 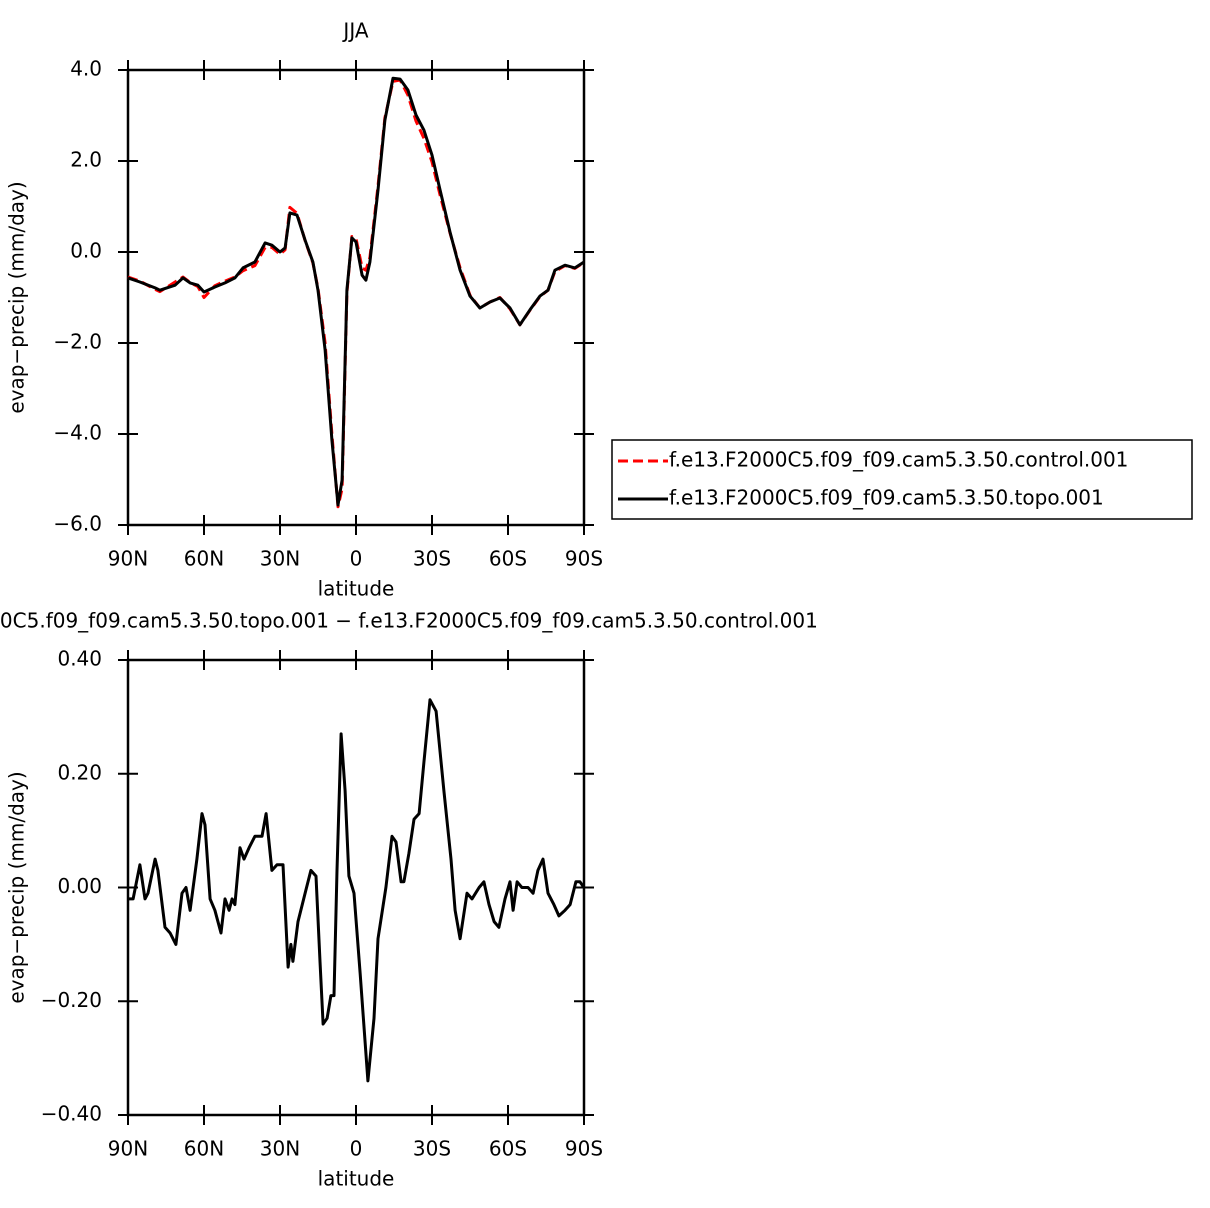 I want to click on y-tick-label: −6.0, so click(x=77, y=524).